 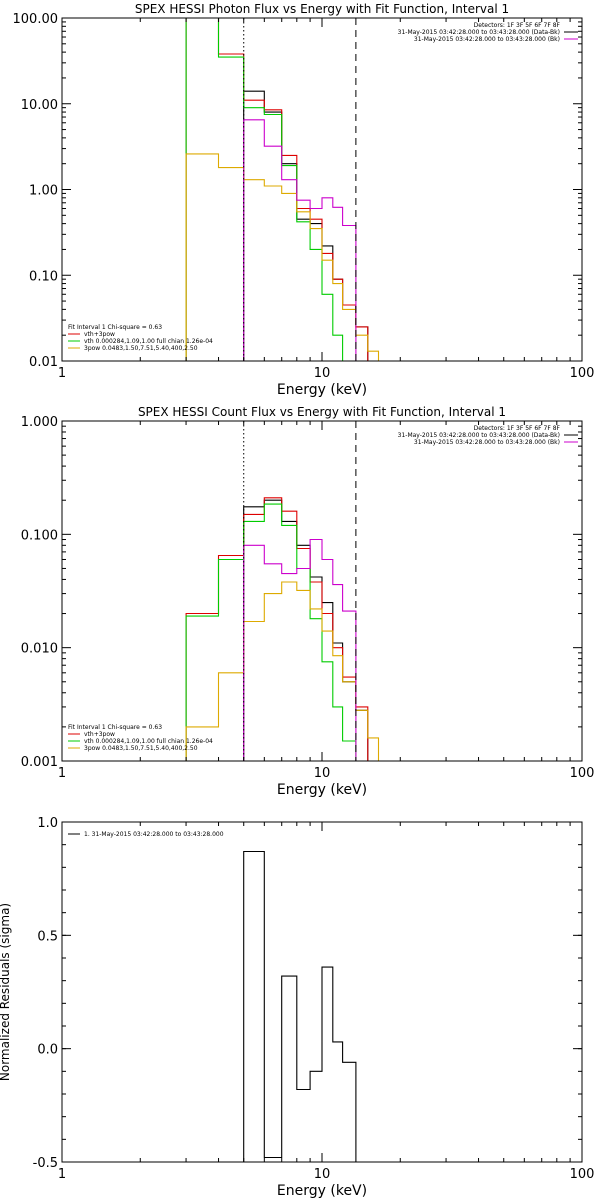 What do you see at coordinates (39, 762) in the screenshot?
I see `y-tick-label: 0.001` at bounding box center [39, 762].